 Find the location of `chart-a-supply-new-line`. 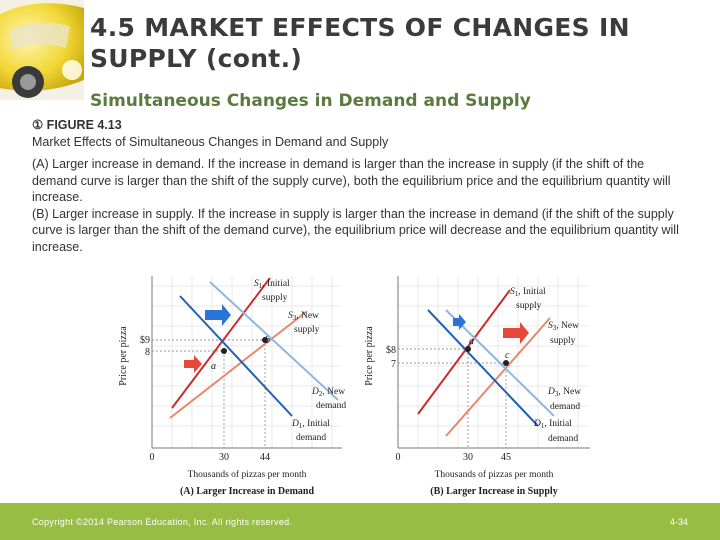

chart-a-supply-new-line is located at coordinates (238, 365).